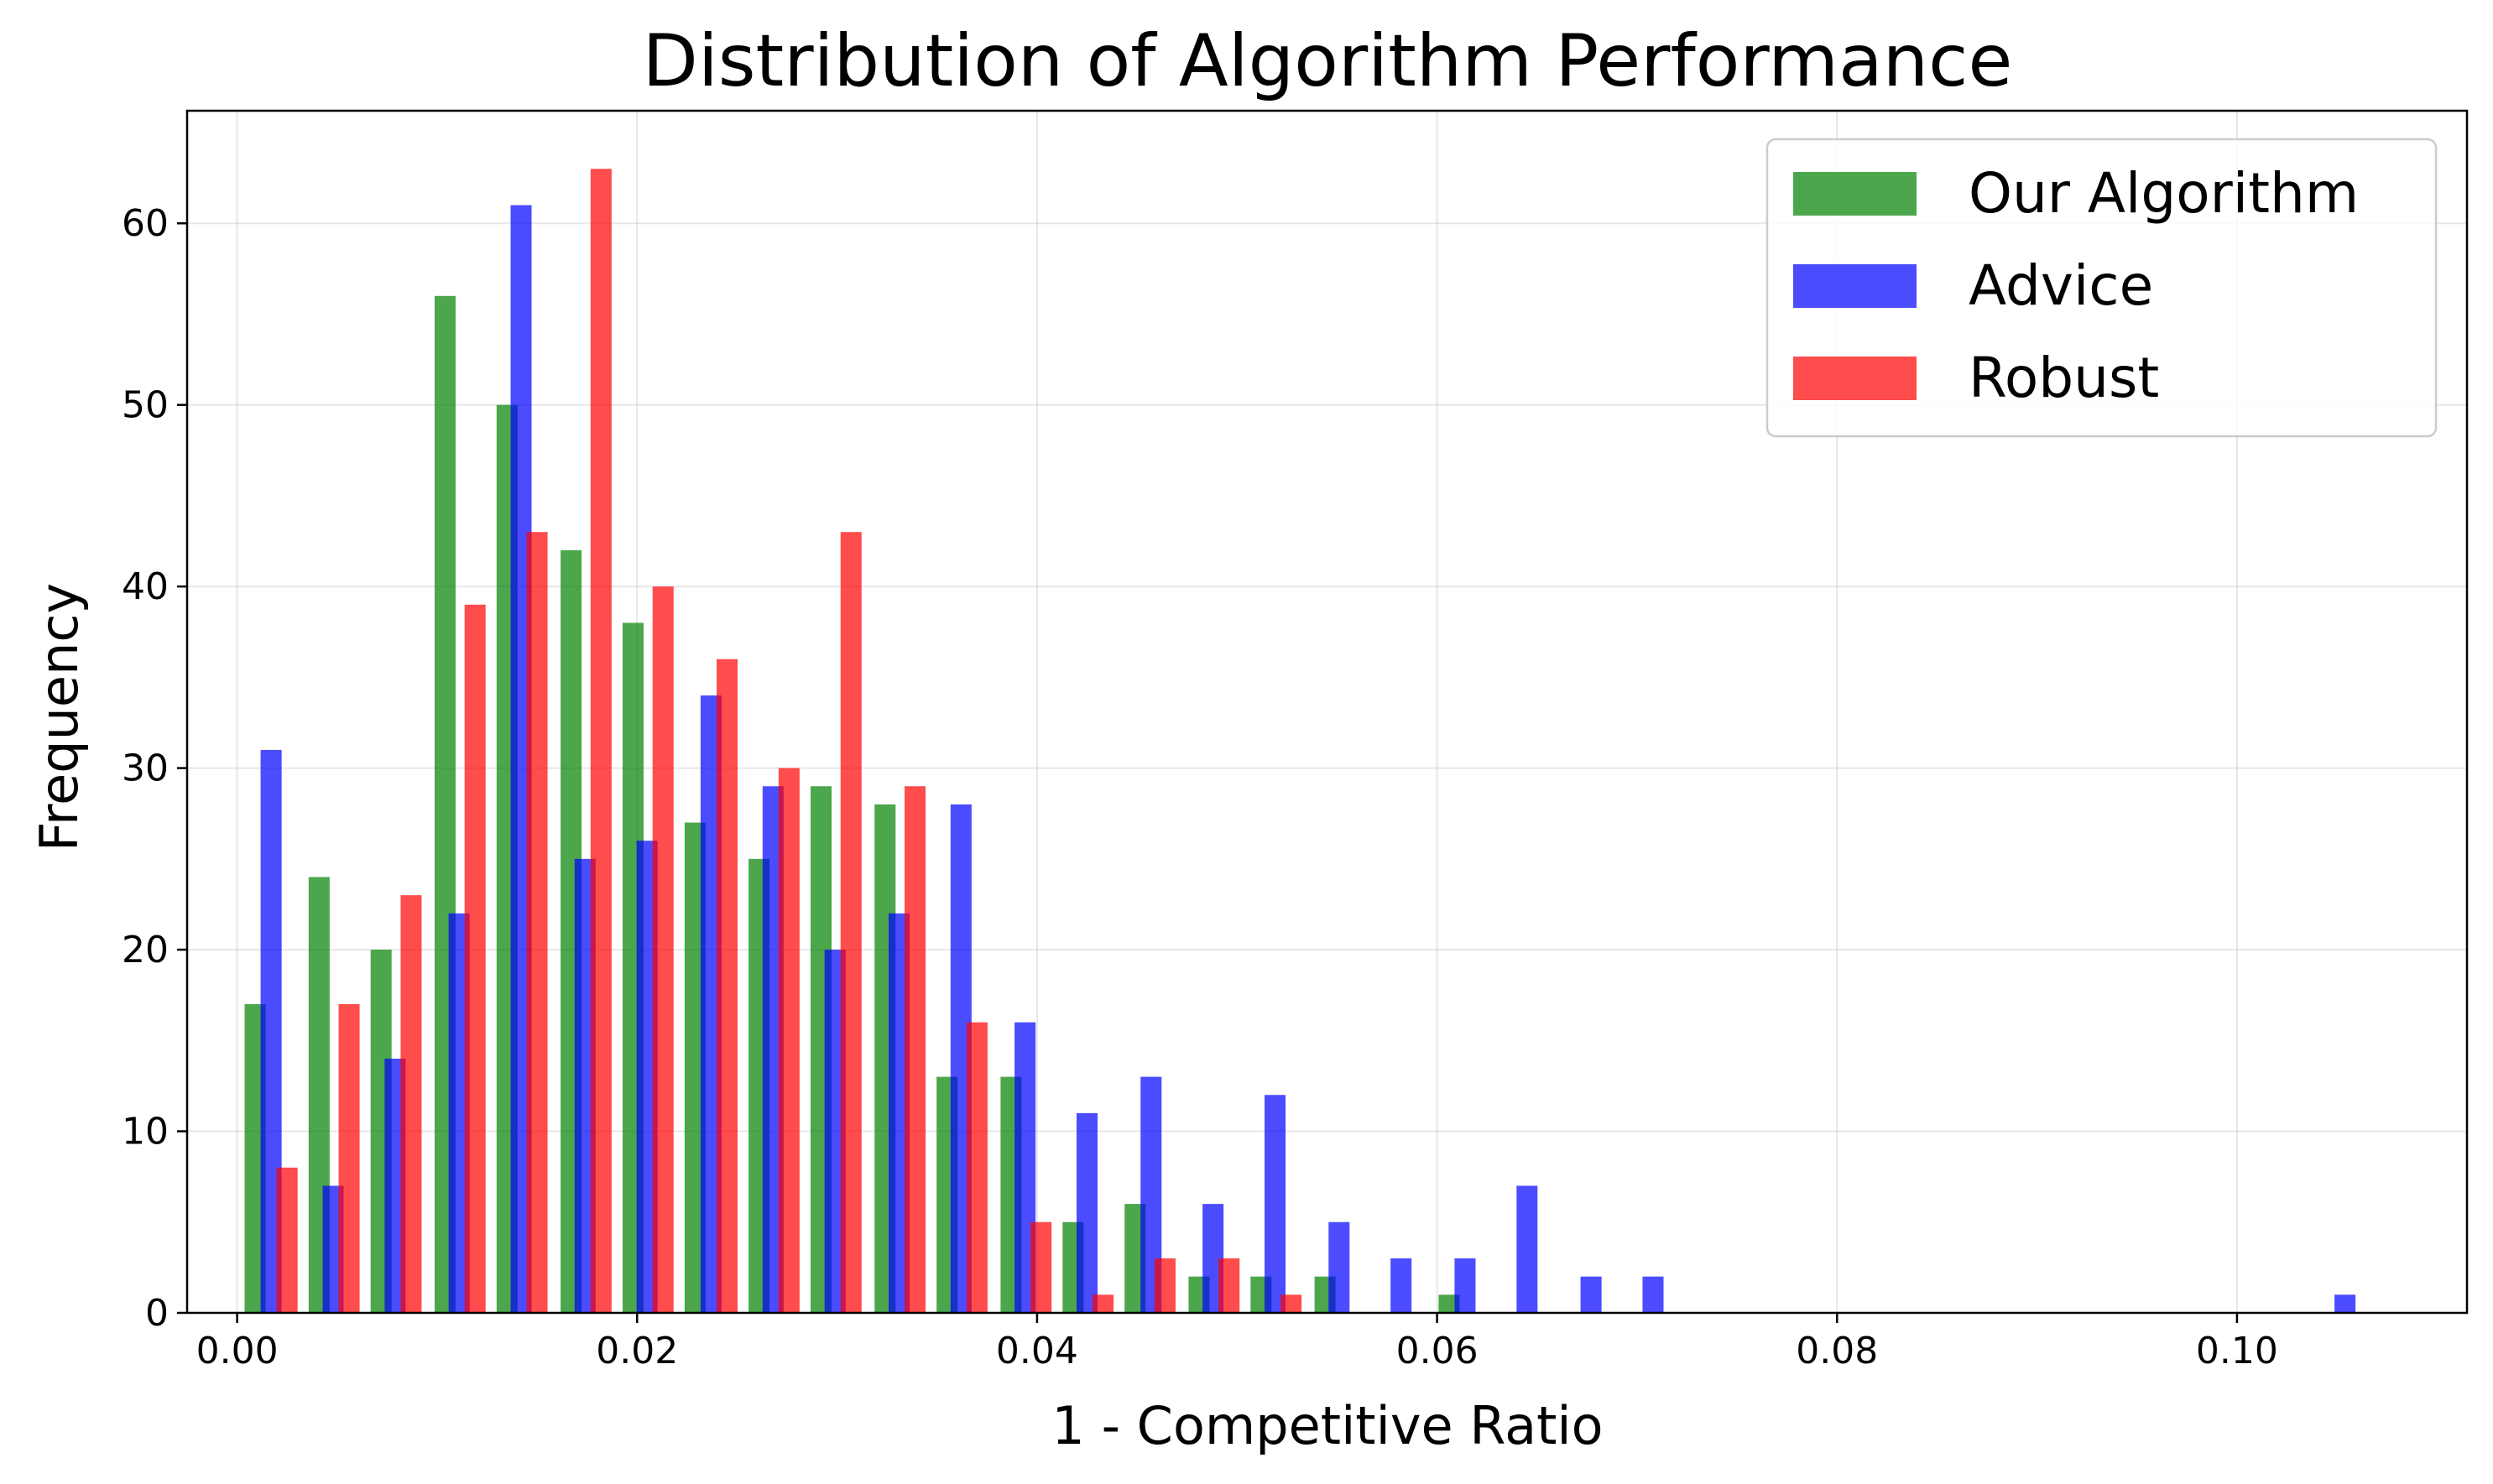  I want to click on legend-label-advice: Advice, so click(2061, 285).